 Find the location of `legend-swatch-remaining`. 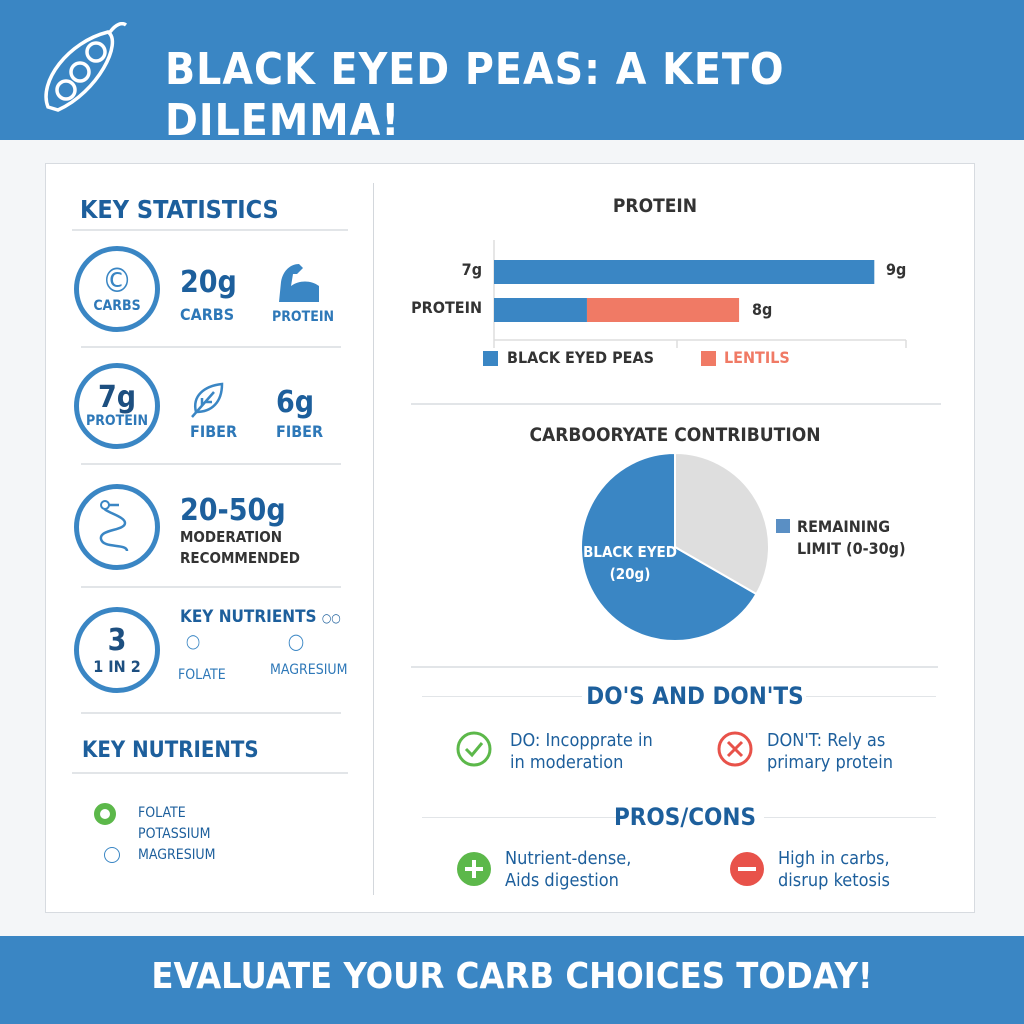

legend-swatch-remaining is located at coordinates (783, 526).